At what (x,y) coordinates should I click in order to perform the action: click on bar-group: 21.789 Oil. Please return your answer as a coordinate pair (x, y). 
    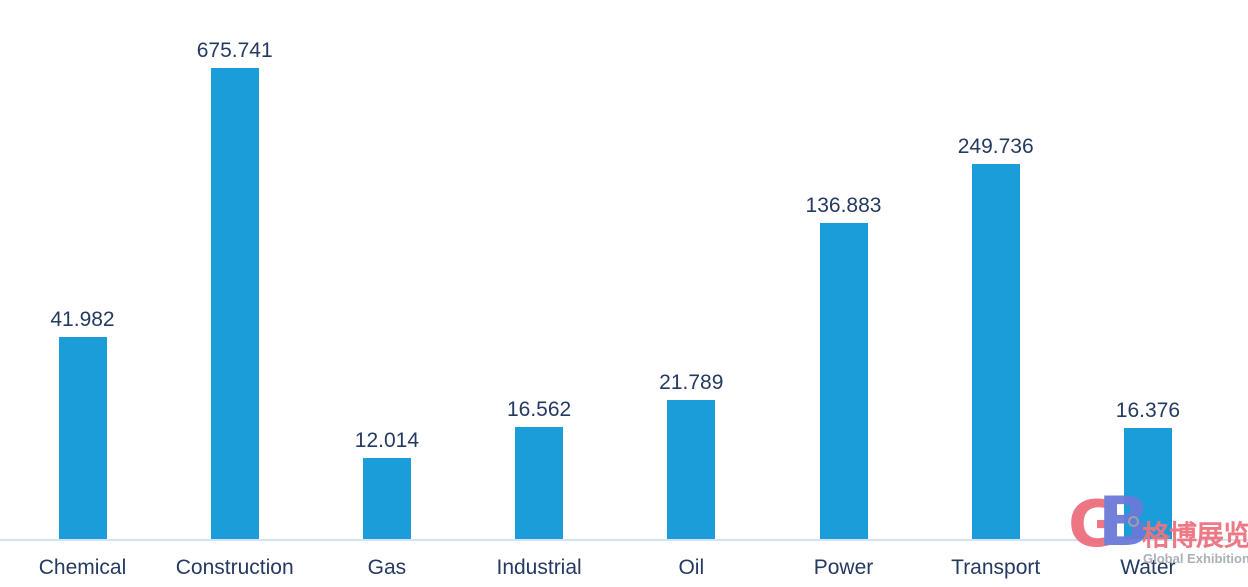
    Looking at the image, I should click on (691, 293).